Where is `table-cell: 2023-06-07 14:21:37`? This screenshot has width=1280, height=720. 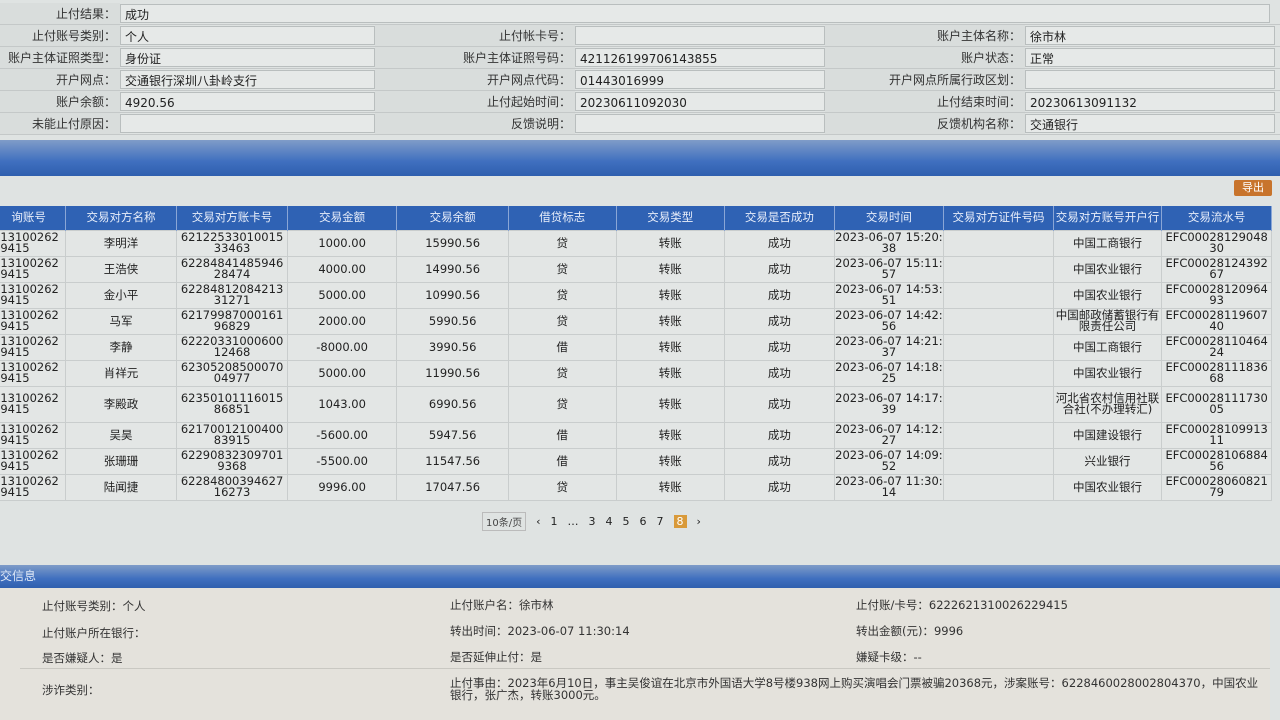
table-cell: 2023-06-07 14:21:37 is located at coordinates (889, 347).